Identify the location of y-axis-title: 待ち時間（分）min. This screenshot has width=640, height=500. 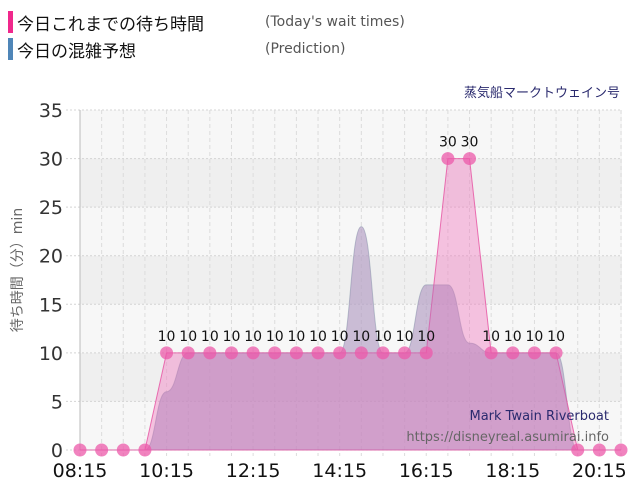
(18, 270).